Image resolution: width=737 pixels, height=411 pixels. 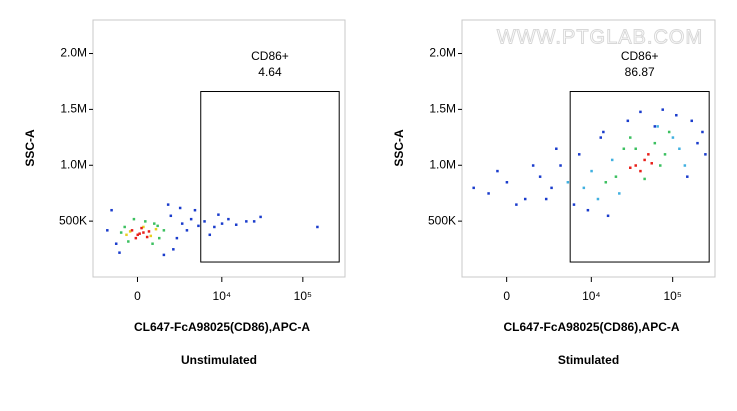 What do you see at coordinates (270, 72) in the screenshot?
I see `gate-value: 4.64` at bounding box center [270, 72].